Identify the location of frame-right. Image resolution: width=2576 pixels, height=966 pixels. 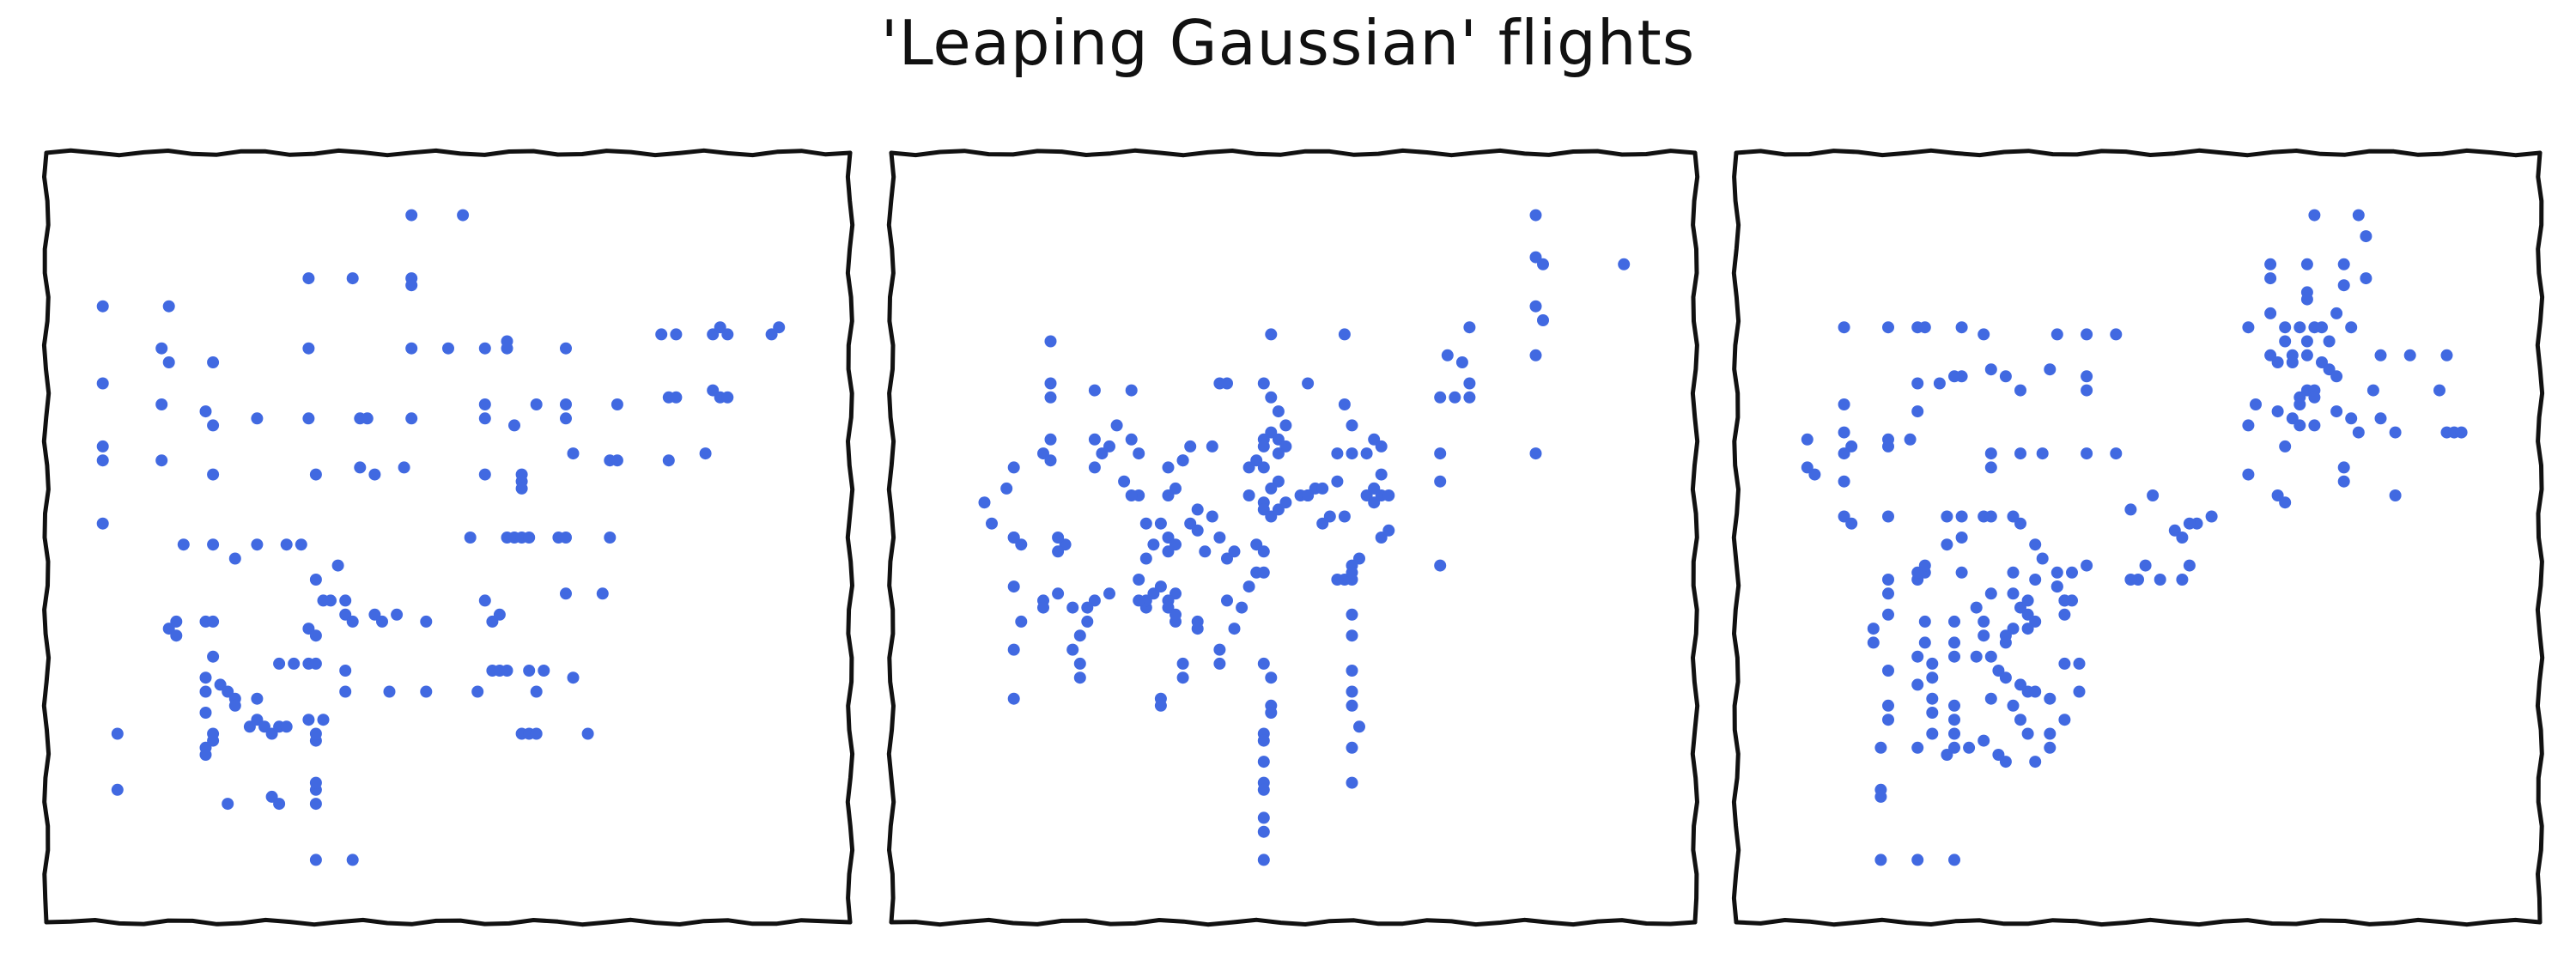
(850, 537).